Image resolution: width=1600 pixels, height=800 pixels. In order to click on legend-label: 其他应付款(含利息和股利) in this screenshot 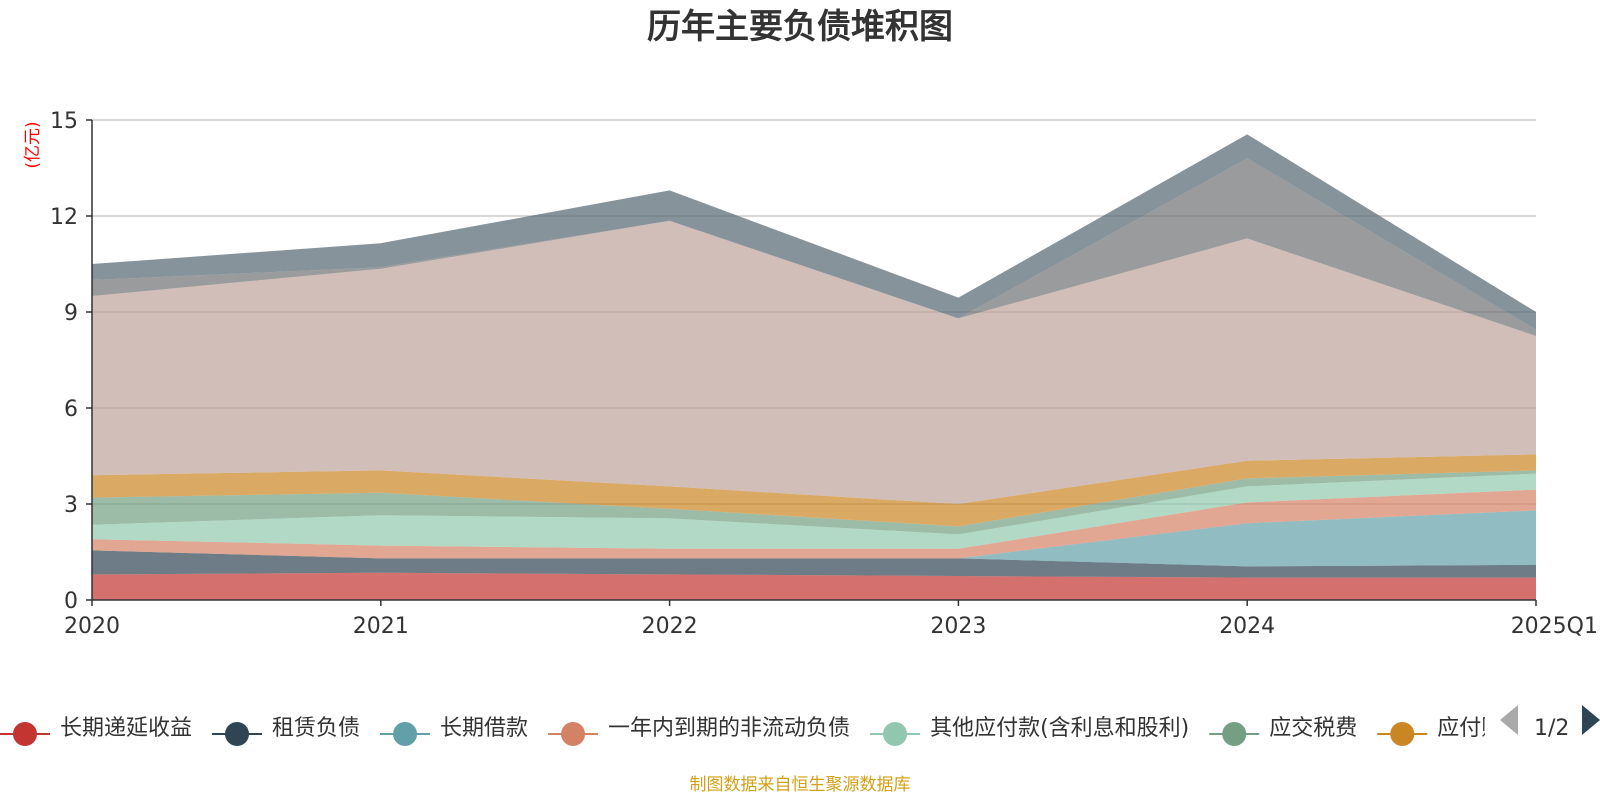, I will do `click(1059, 728)`.